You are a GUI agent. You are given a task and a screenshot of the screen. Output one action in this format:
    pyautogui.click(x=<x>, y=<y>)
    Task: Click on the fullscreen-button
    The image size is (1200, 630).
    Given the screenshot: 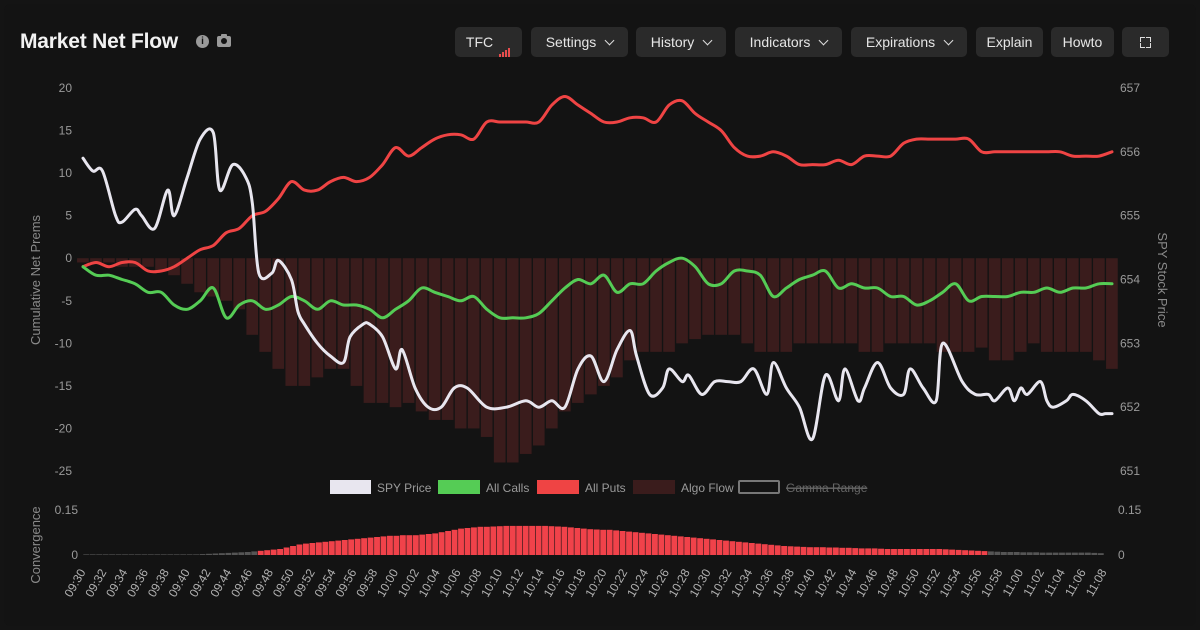 What is the action you would take?
    pyautogui.click(x=1145, y=42)
    